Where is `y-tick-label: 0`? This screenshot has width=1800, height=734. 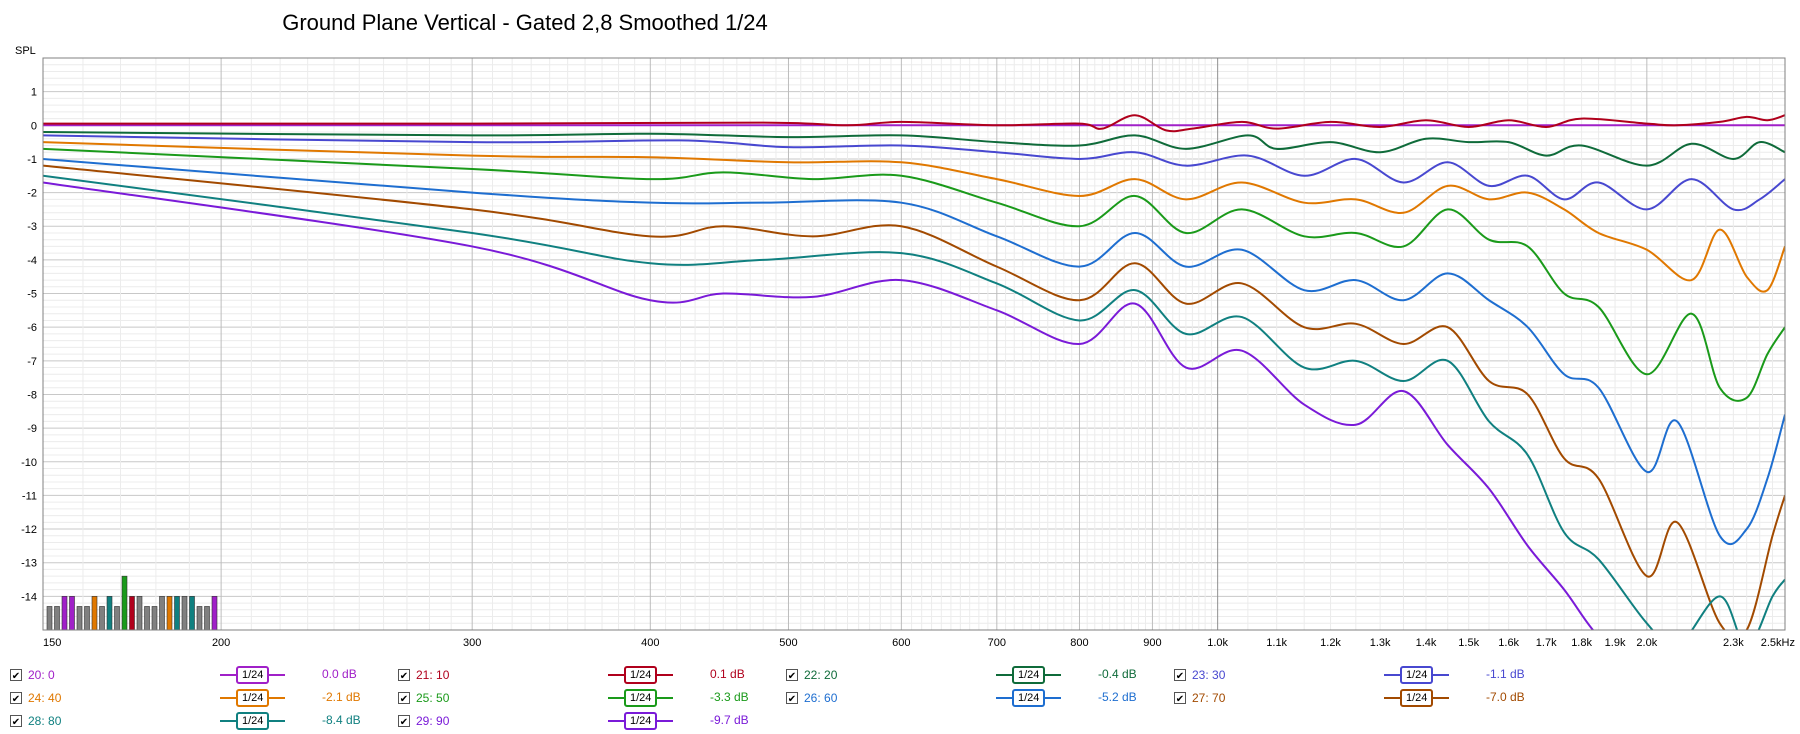
y-tick-label: 0 is located at coordinates (34, 126).